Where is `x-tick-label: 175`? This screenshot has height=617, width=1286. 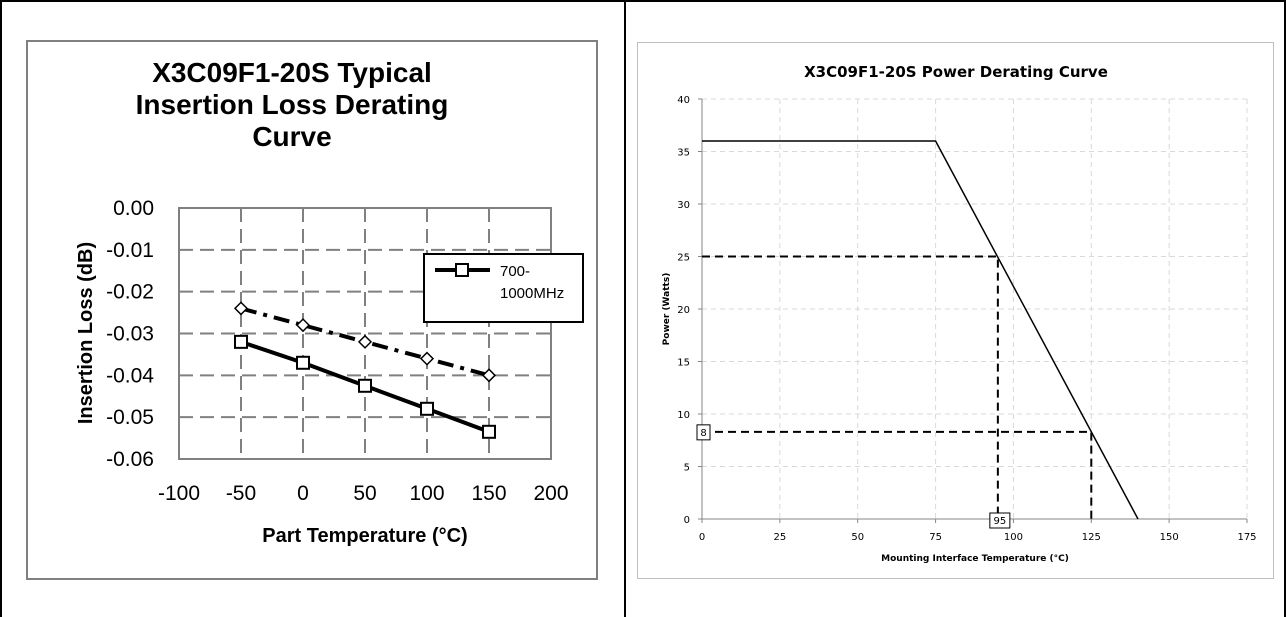 x-tick-label: 175 is located at coordinates (1246, 537).